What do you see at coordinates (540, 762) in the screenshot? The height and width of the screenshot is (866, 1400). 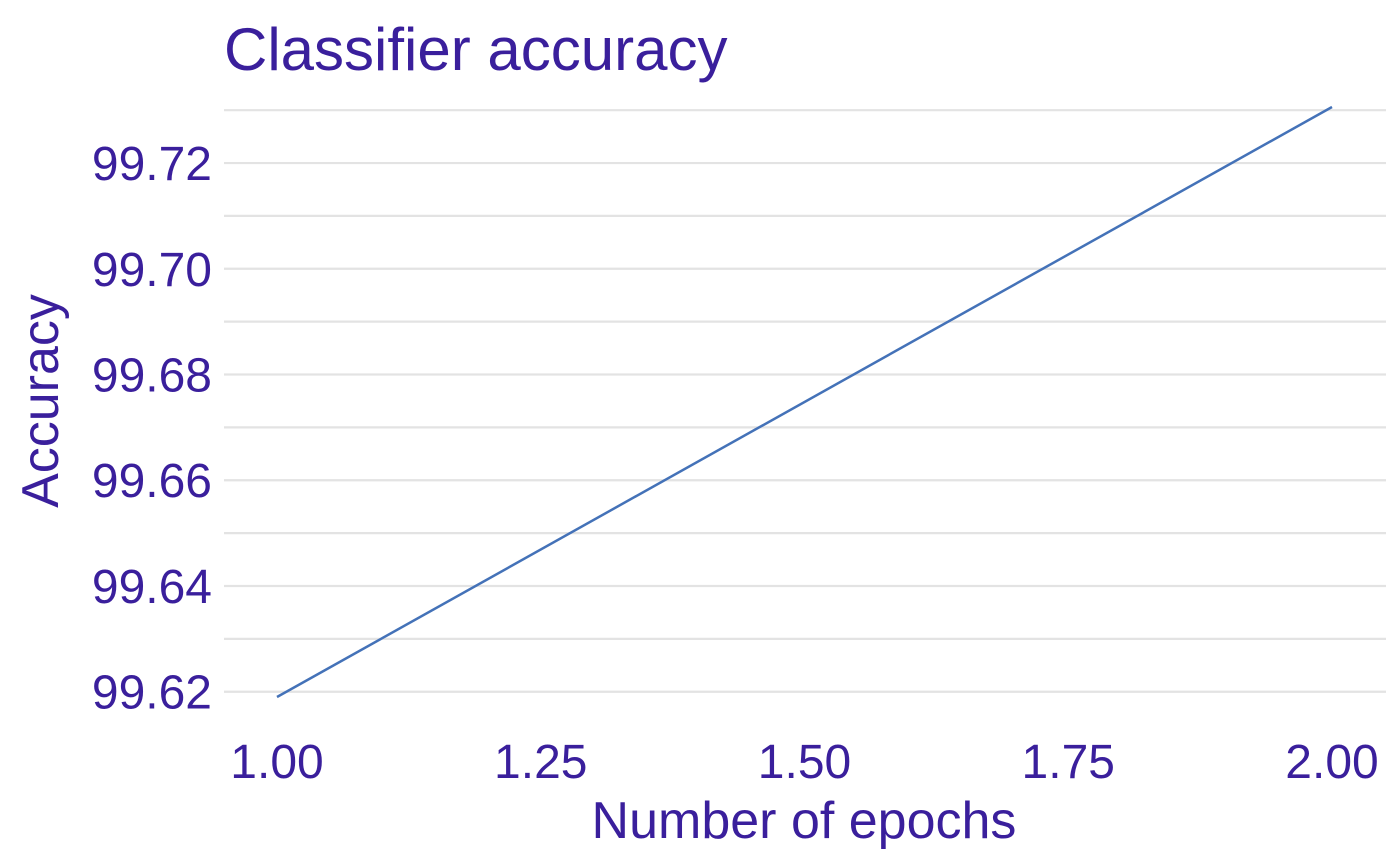 I see `x-tick-label: 1.25` at bounding box center [540, 762].